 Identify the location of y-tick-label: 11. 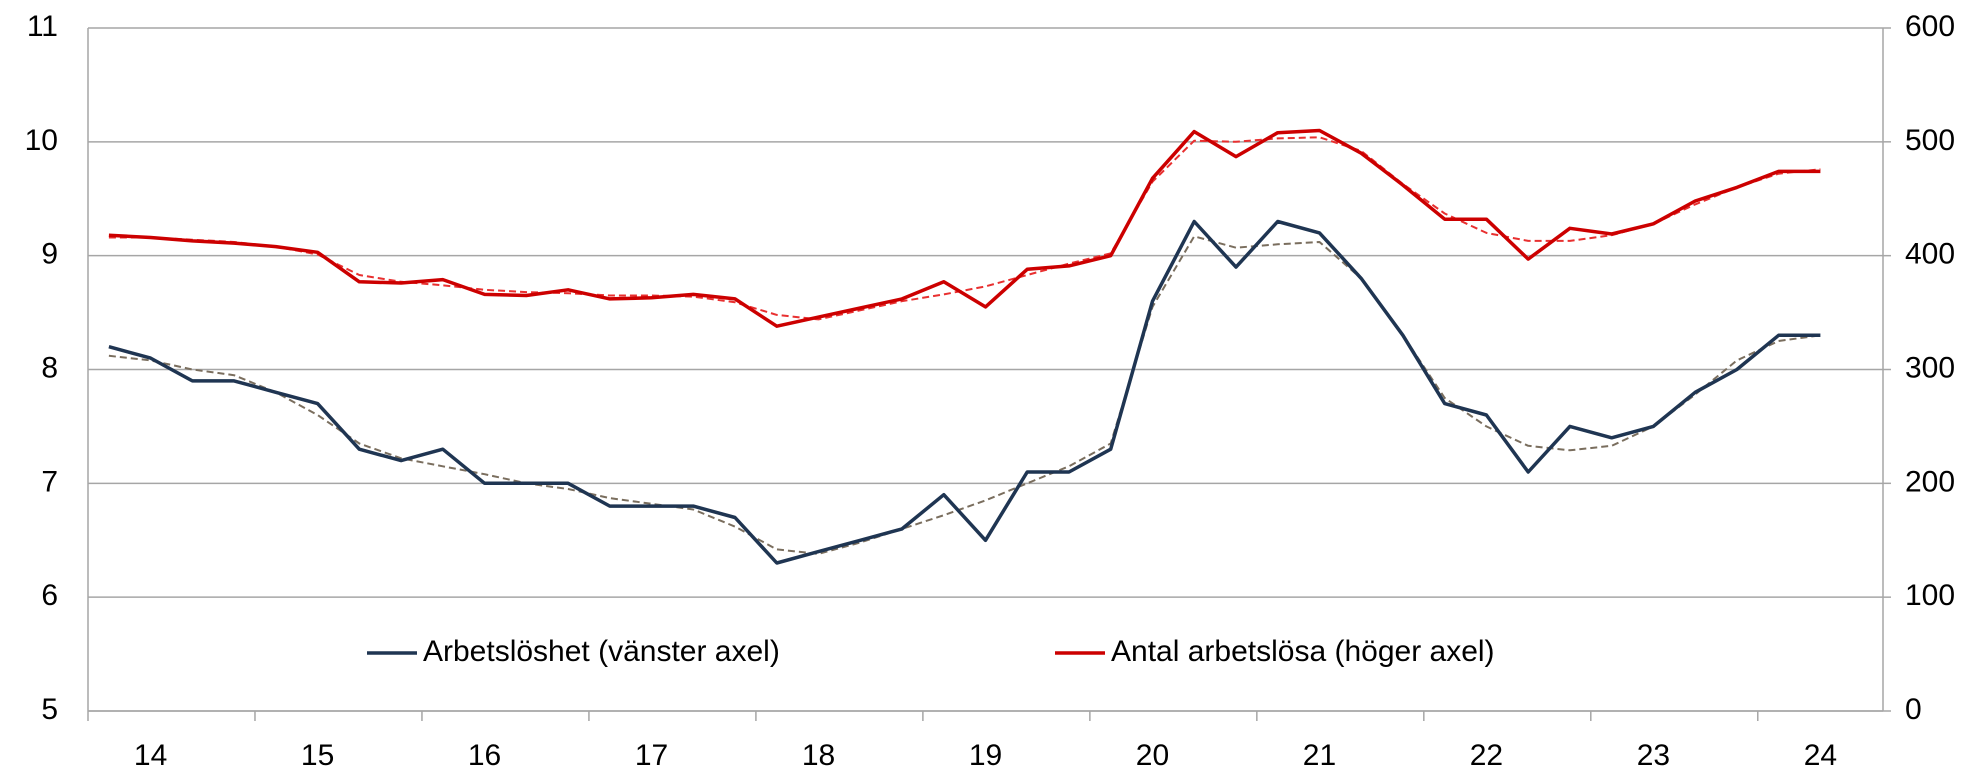
(42, 26).